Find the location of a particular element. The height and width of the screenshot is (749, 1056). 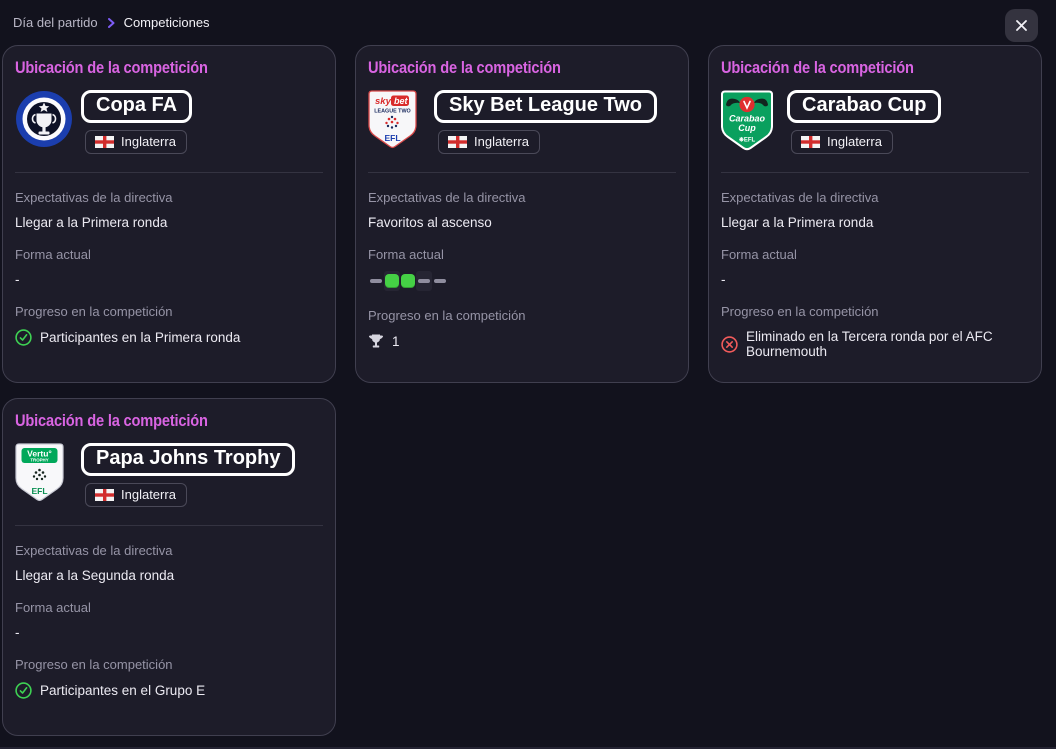

papa-johns-trophy-badge-icon: Vertu° TROPHY EFL is located at coordinates (46, 472).